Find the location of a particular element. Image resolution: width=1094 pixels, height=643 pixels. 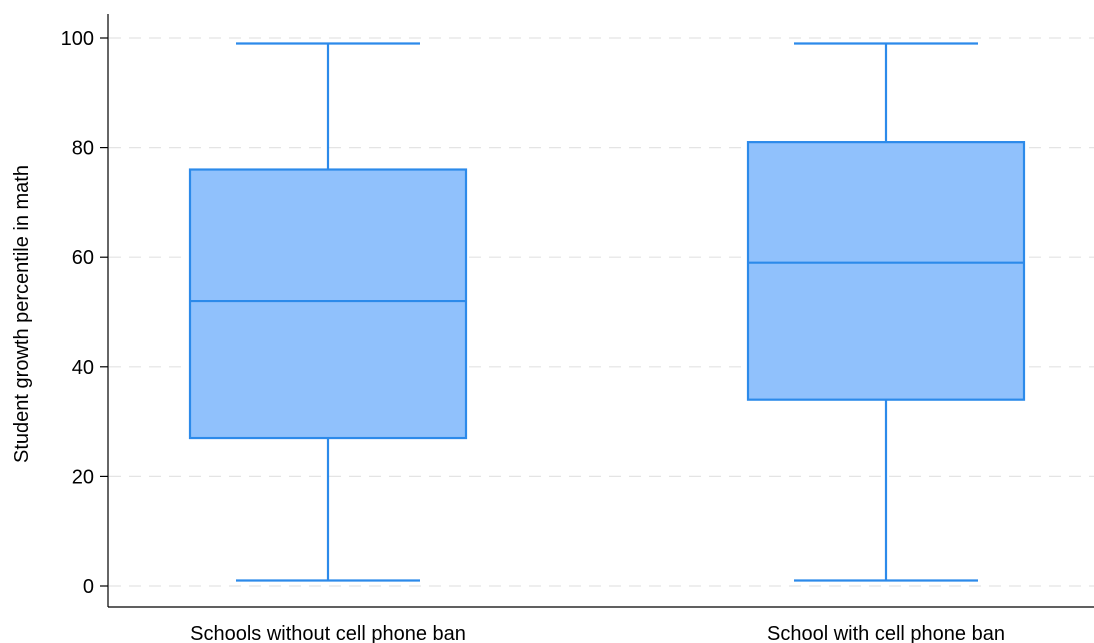

y-tick-label: 60 is located at coordinates (83, 258).